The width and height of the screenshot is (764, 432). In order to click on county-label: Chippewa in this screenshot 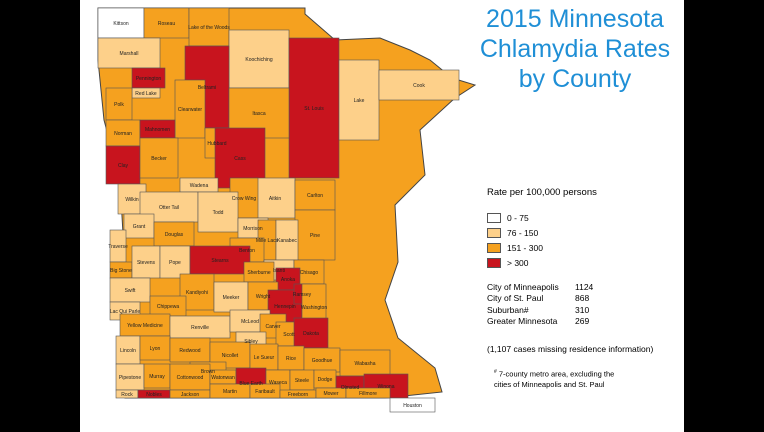, I will do `click(168, 307)`.